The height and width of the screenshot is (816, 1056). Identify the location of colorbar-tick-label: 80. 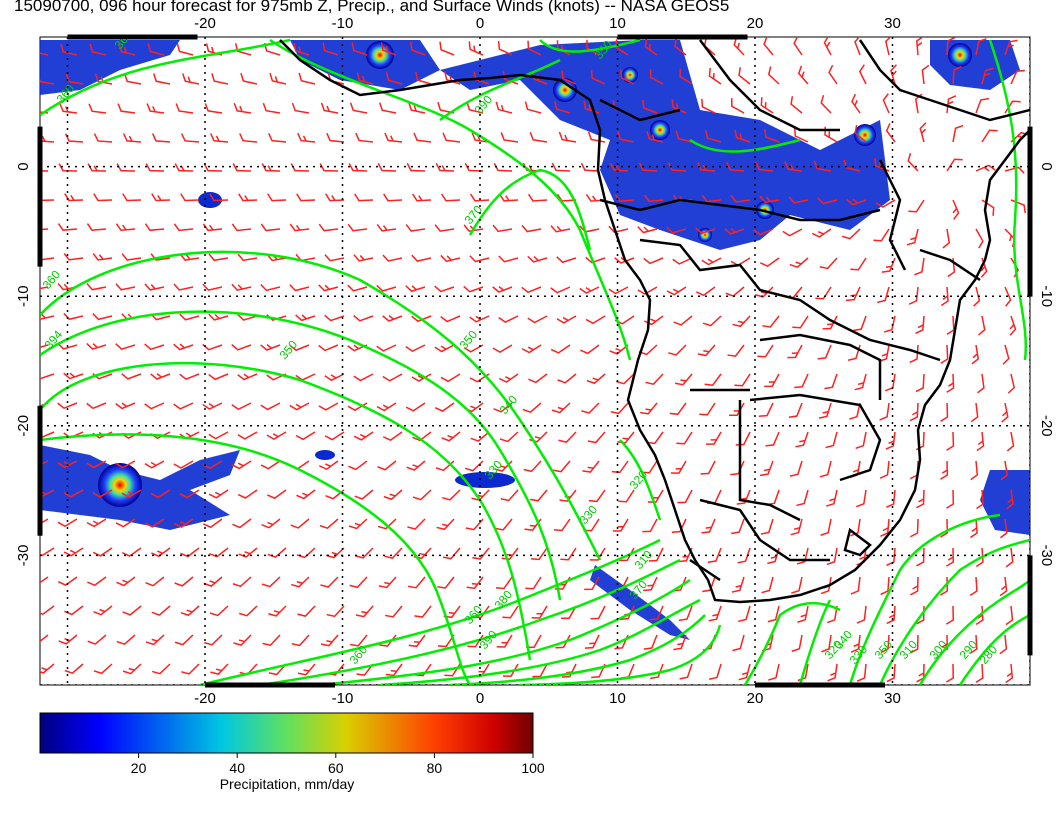
(435, 768).